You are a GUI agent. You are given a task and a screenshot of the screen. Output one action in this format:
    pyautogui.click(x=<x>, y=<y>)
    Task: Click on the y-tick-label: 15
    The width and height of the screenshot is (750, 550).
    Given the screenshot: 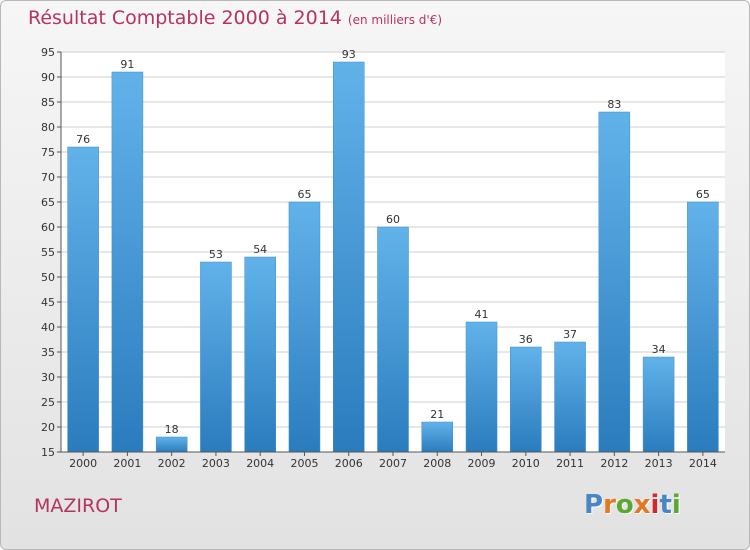 What is the action you would take?
    pyautogui.click(x=48, y=452)
    